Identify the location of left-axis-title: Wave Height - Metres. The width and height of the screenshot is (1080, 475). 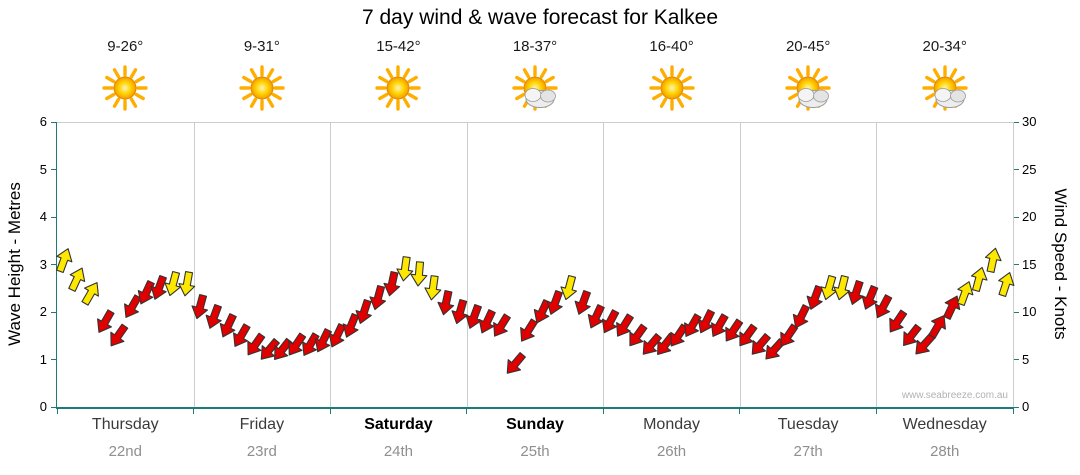
(14, 264).